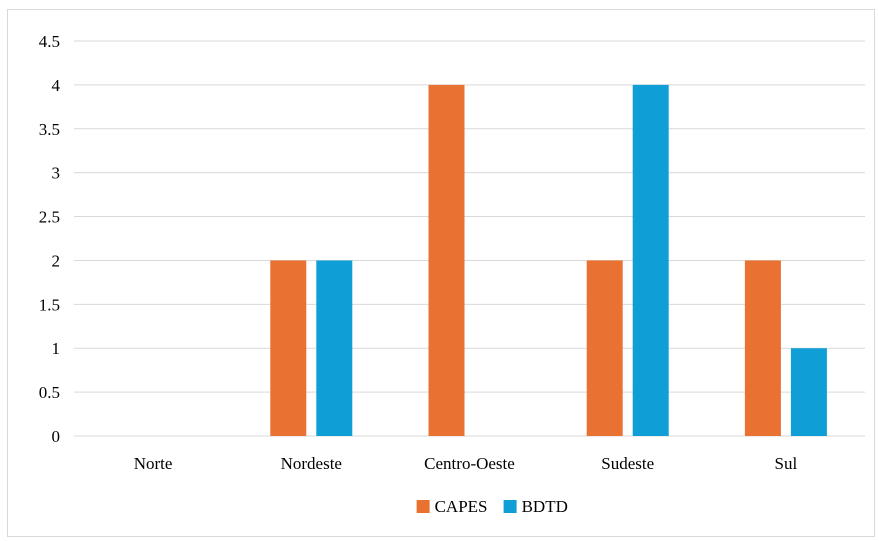 The image size is (879, 541). What do you see at coordinates (49, 392) in the screenshot?
I see `y-tick-label: 0.5` at bounding box center [49, 392].